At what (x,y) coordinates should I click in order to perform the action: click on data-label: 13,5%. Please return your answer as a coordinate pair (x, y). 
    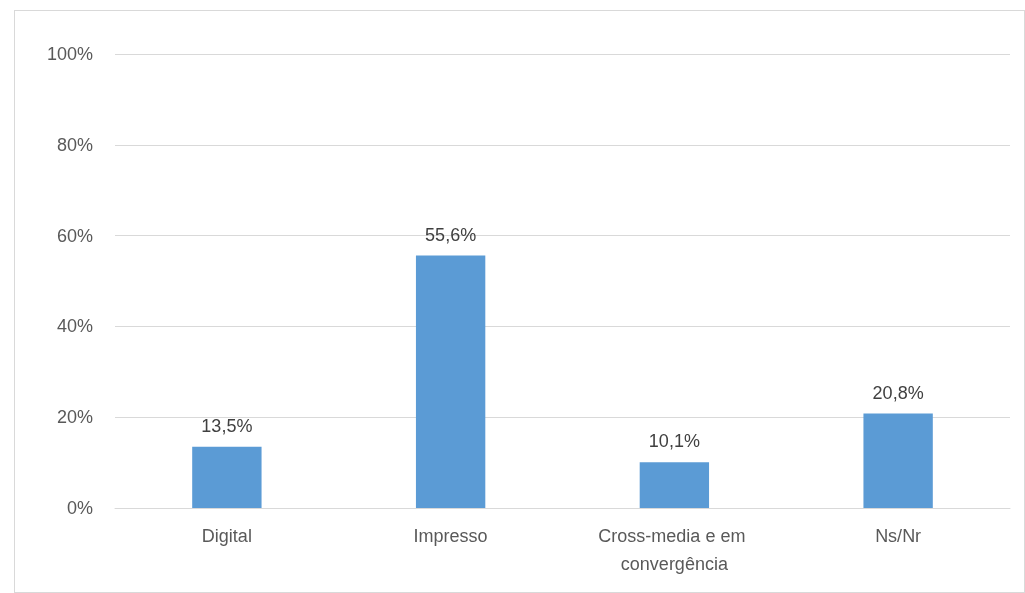
    Looking at the image, I should click on (227, 425).